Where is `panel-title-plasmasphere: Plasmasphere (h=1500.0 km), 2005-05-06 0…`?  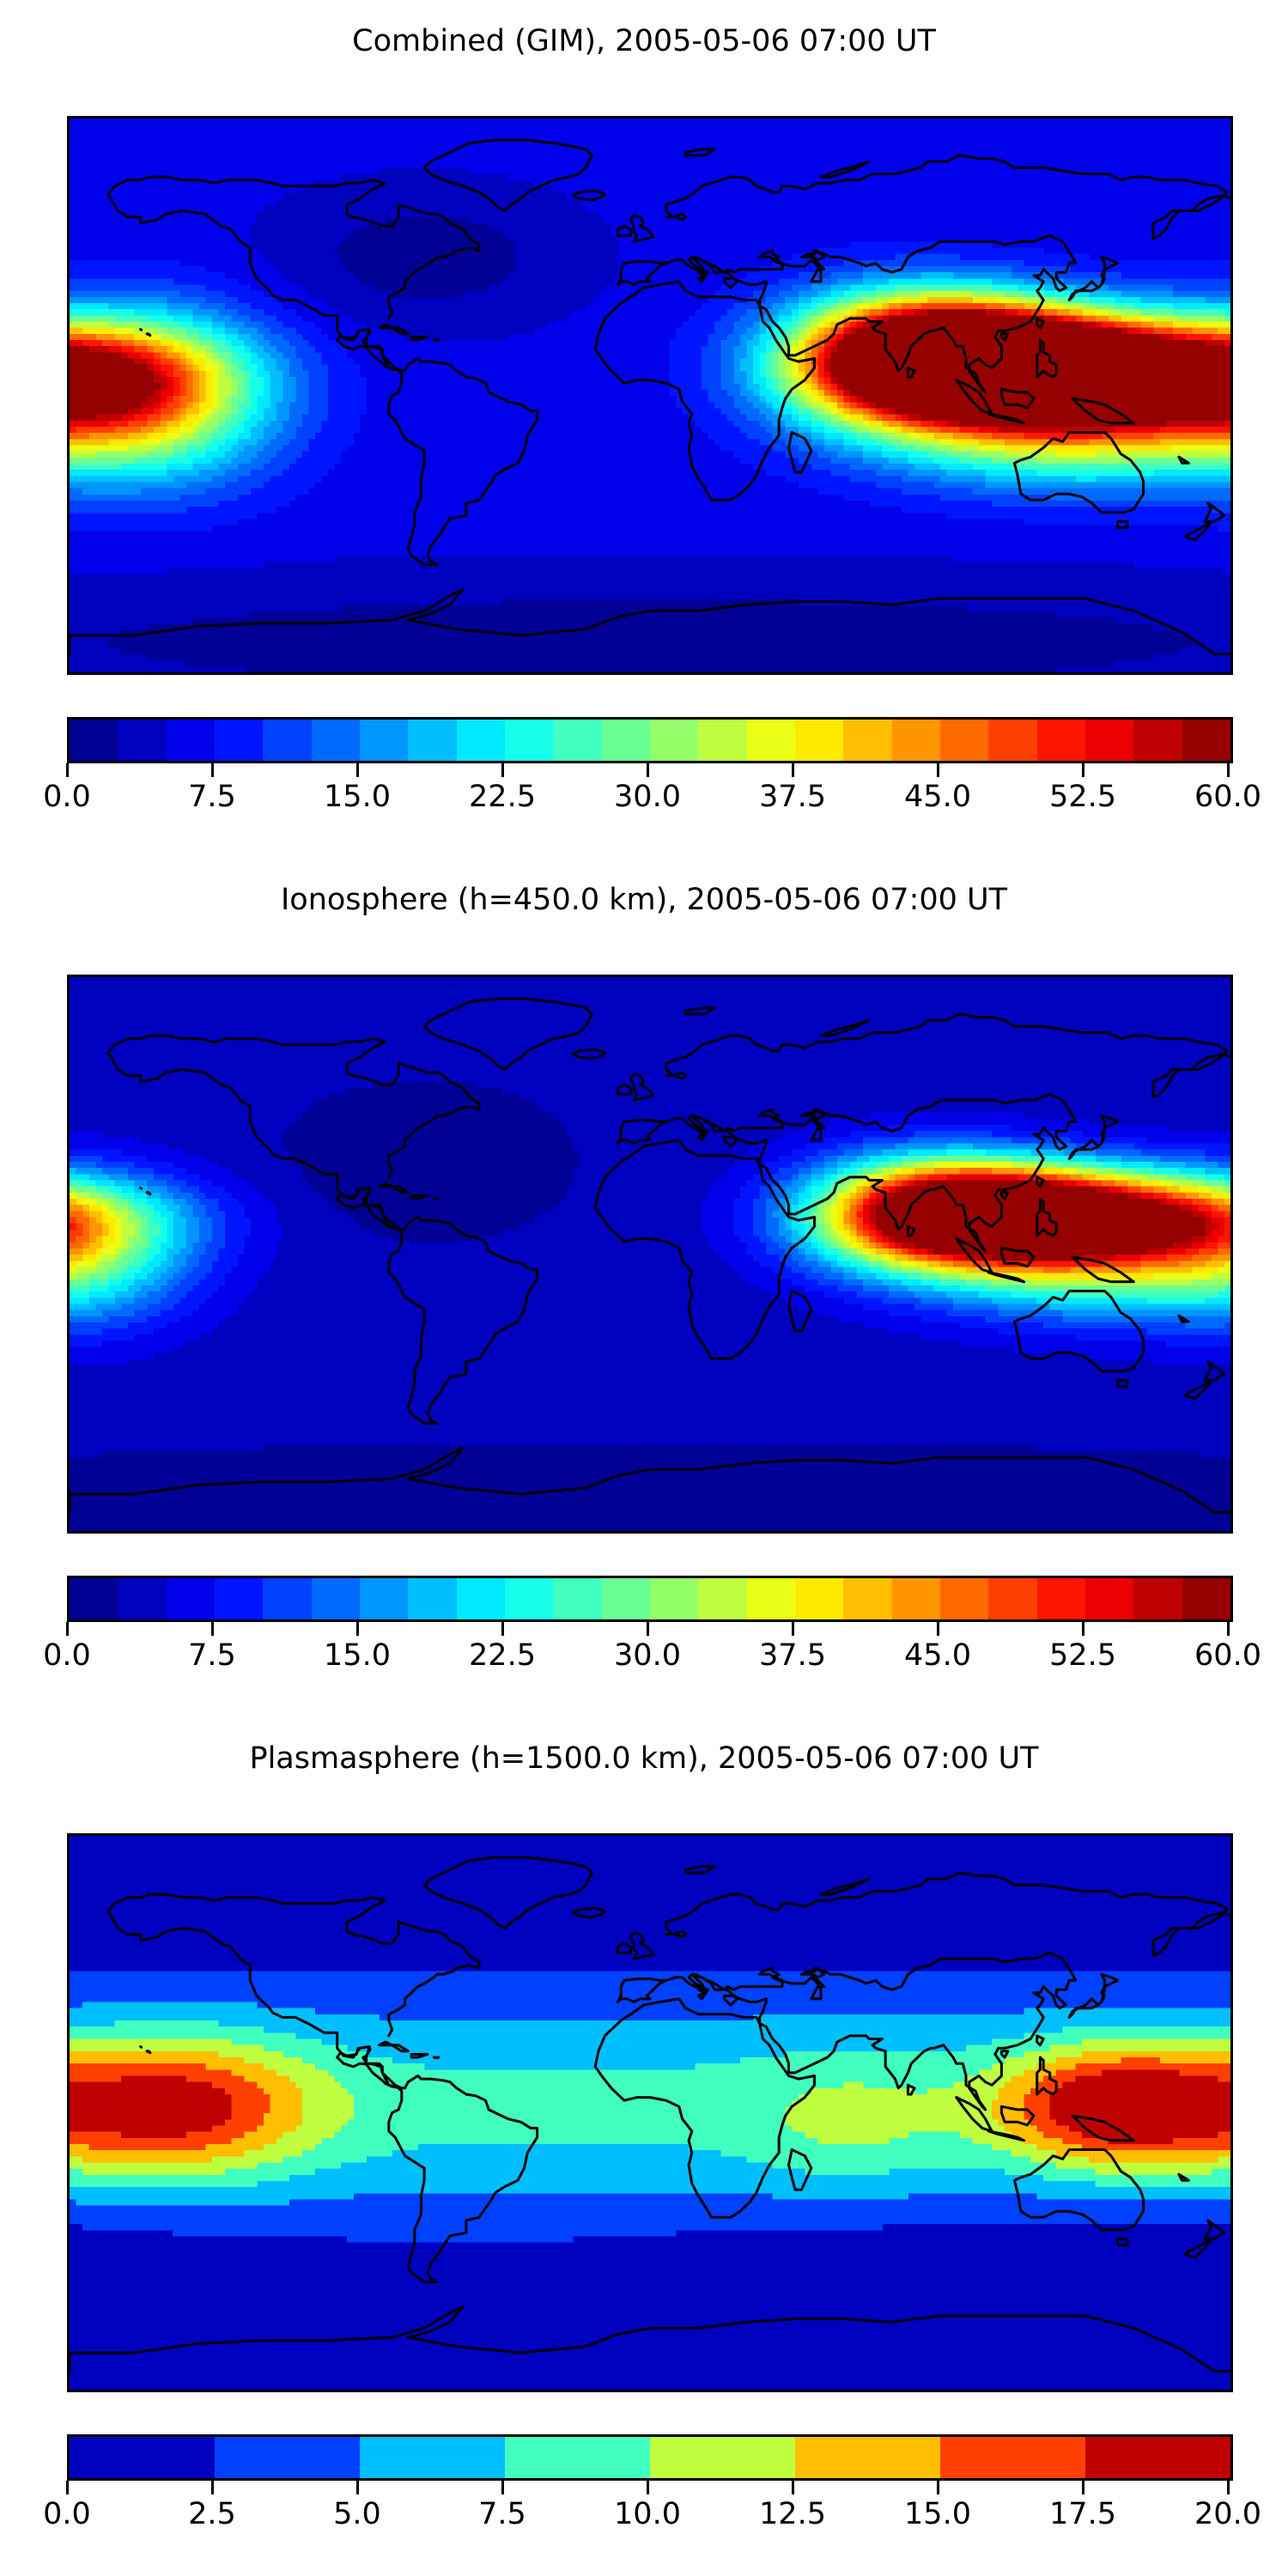 panel-title-plasmasphere: Plasmasphere (h=1500.0 km), 2005-05-06 0… is located at coordinates (644, 1759).